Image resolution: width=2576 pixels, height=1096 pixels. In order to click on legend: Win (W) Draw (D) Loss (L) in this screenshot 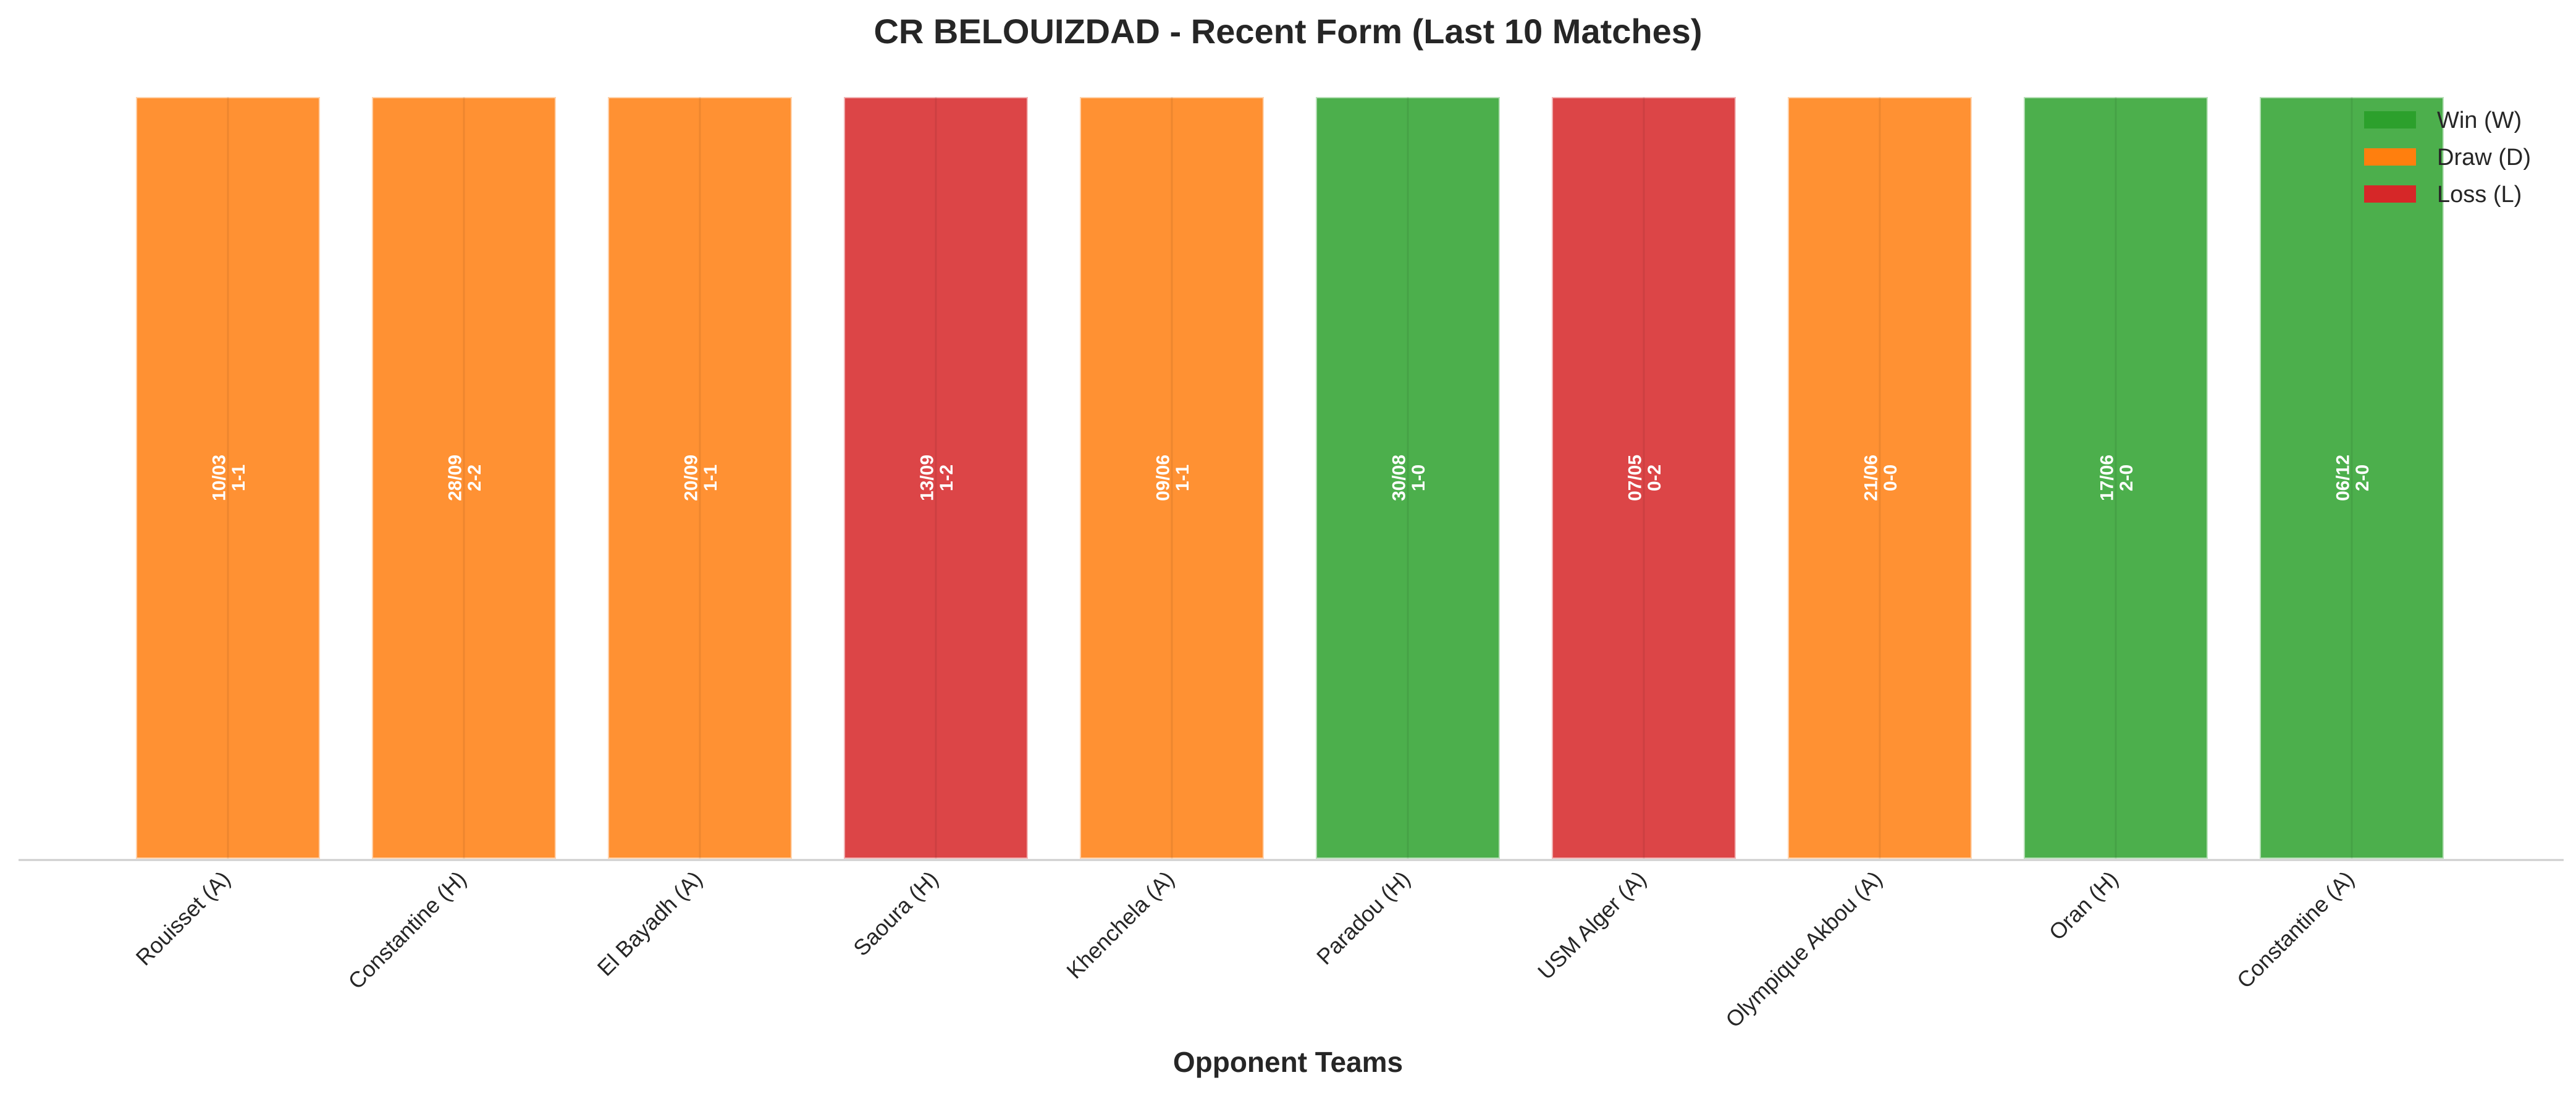, I will do `click(2447, 157)`.